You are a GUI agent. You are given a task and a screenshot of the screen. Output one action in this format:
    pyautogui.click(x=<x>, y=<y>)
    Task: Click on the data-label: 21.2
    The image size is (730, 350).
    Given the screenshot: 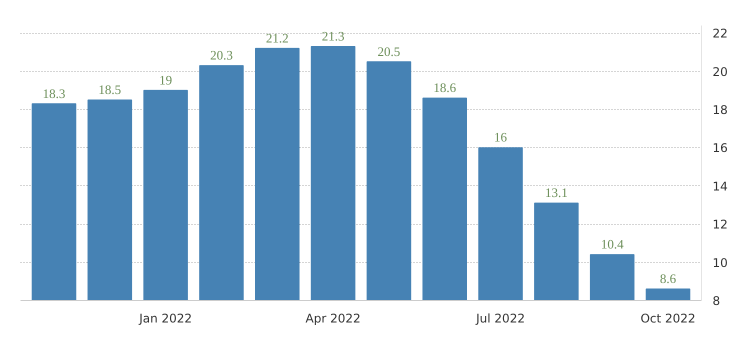 What is the action you would take?
    pyautogui.click(x=277, y=38)
    